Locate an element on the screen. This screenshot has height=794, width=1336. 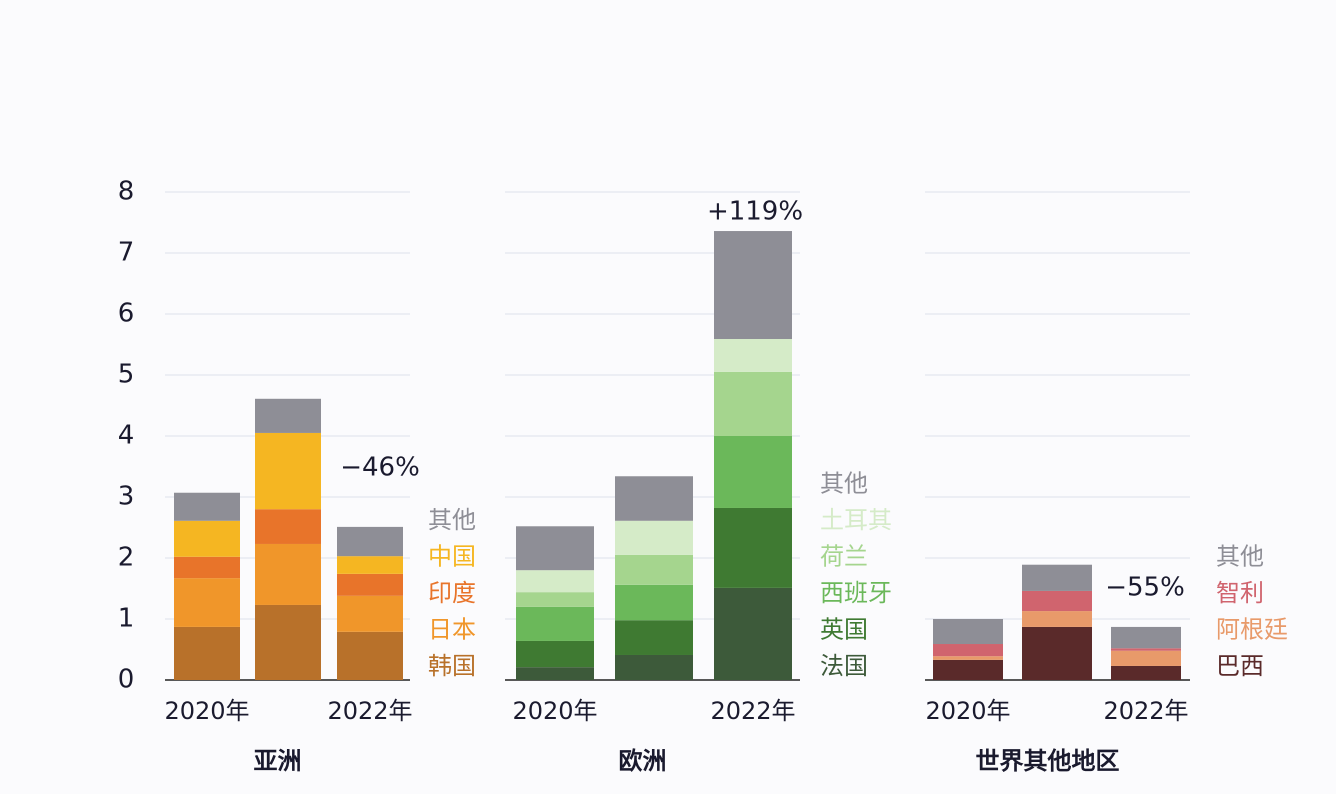
annotation: +119% is located at coordinates (755, 212).